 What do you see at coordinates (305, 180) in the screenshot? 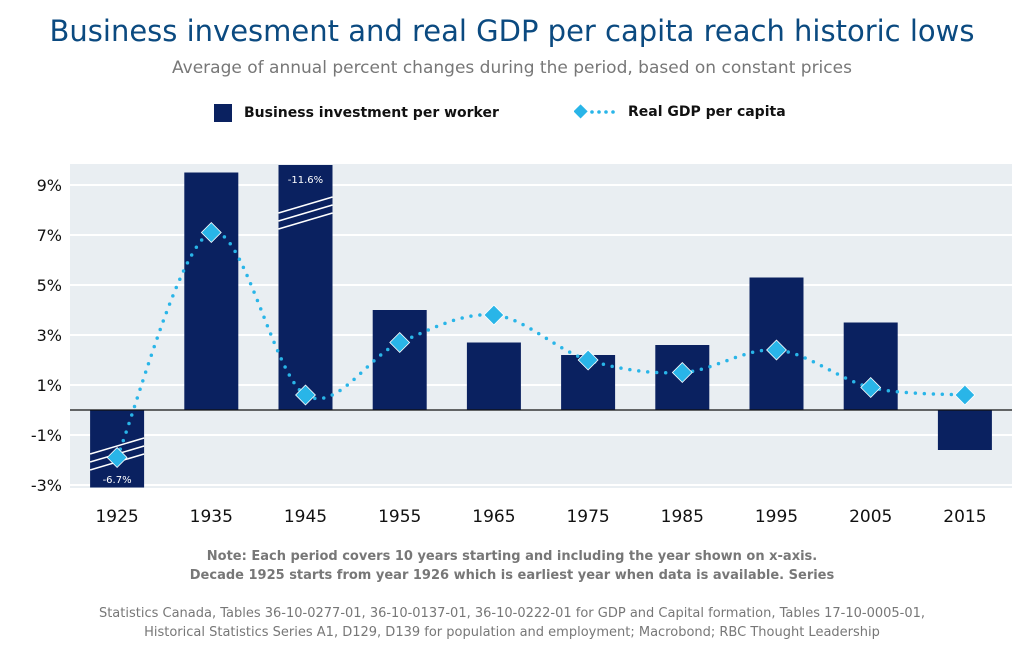
I see `bar-data-label: -11.6%` at bounding box center [305, 180].